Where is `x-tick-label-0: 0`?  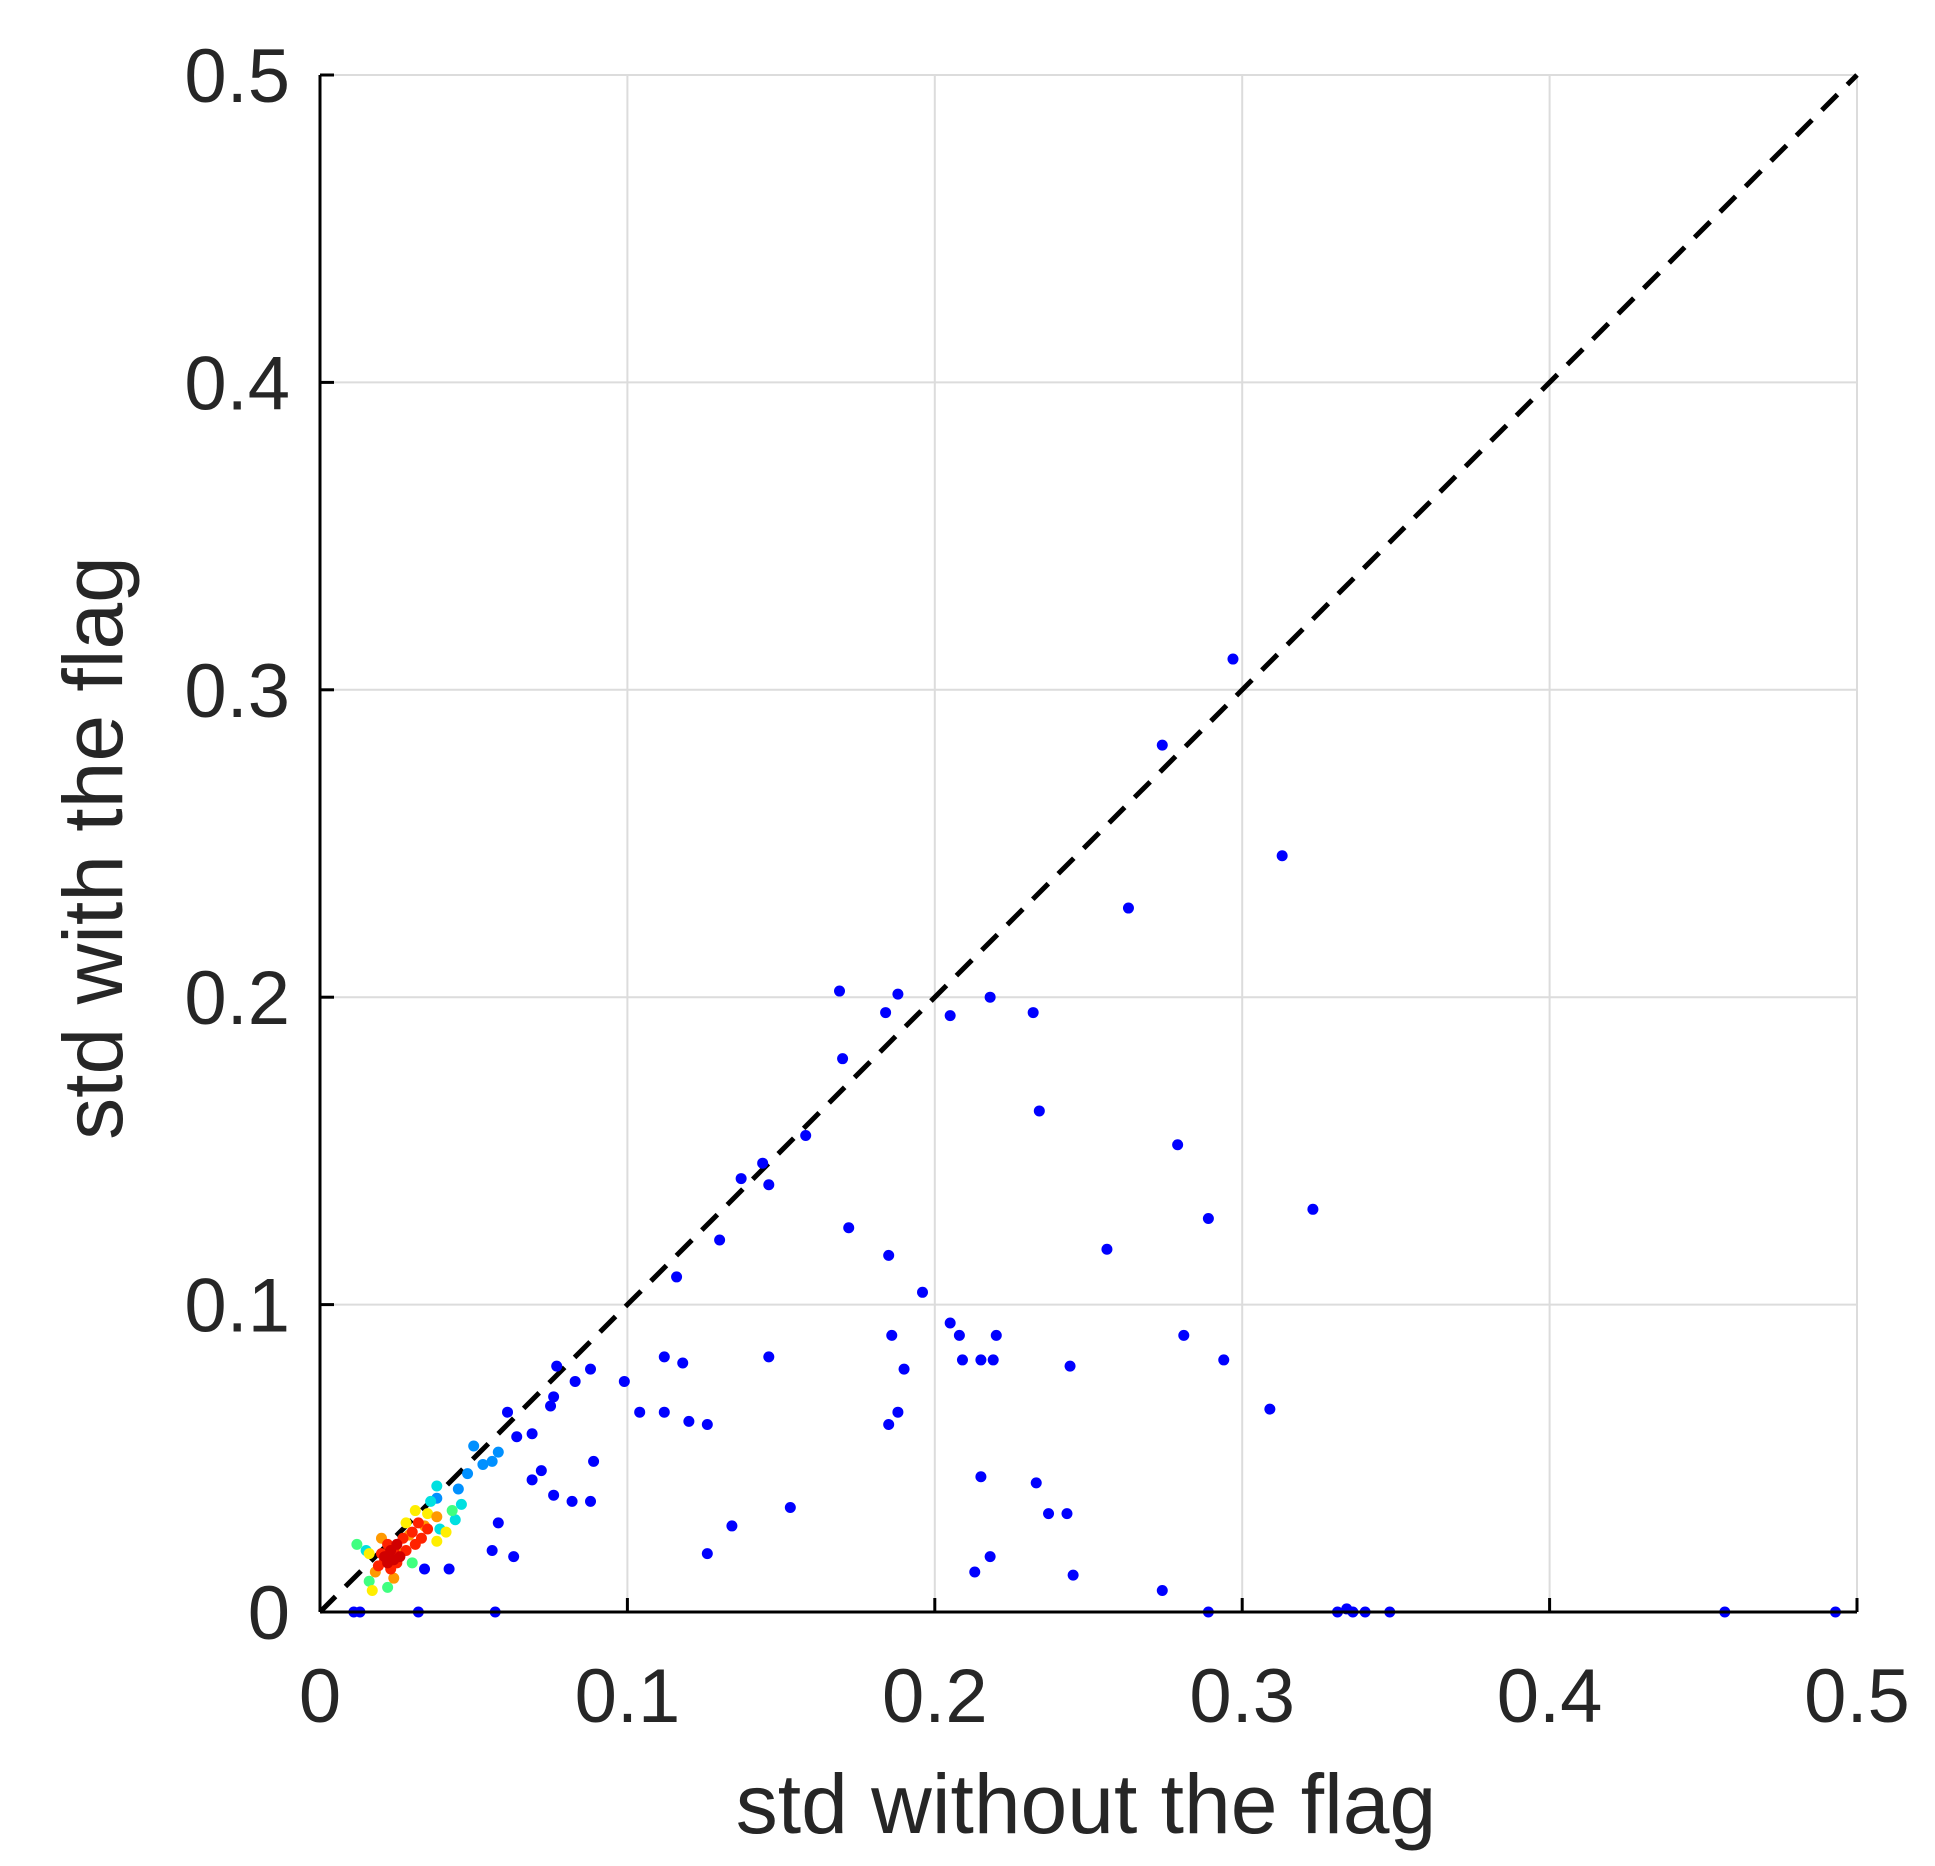
x-tick-label-0: 0 is located at coordinates (320, 1696).